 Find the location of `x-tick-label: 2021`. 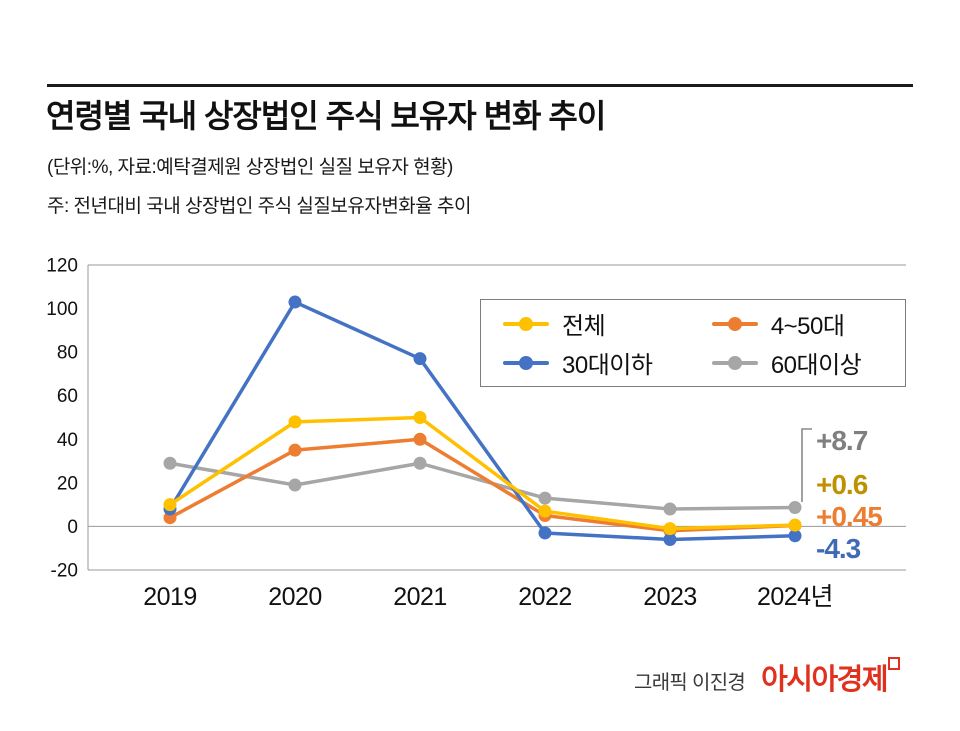

x-tick-label: 2021 is located at coordinates (420, 597).